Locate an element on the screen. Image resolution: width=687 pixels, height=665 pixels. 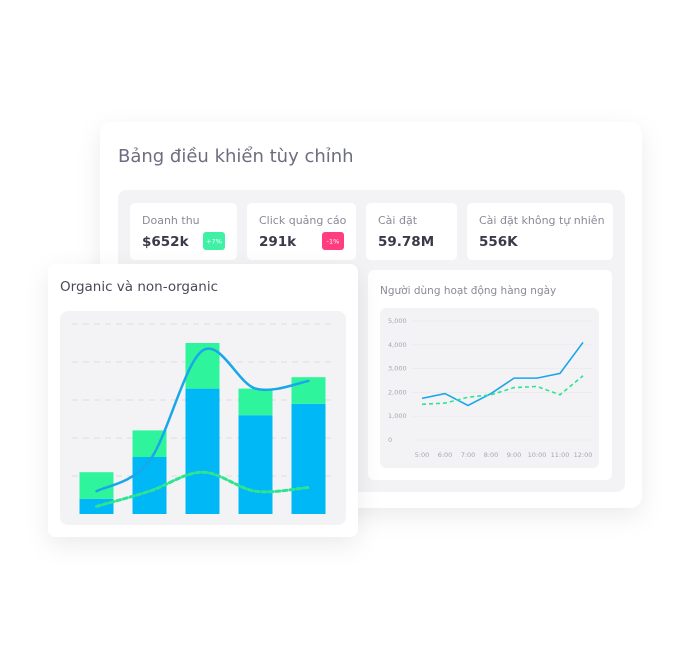
dashboard-title: Bảng điều khiển tùy chỉnh is located at coordinates (236, 156).